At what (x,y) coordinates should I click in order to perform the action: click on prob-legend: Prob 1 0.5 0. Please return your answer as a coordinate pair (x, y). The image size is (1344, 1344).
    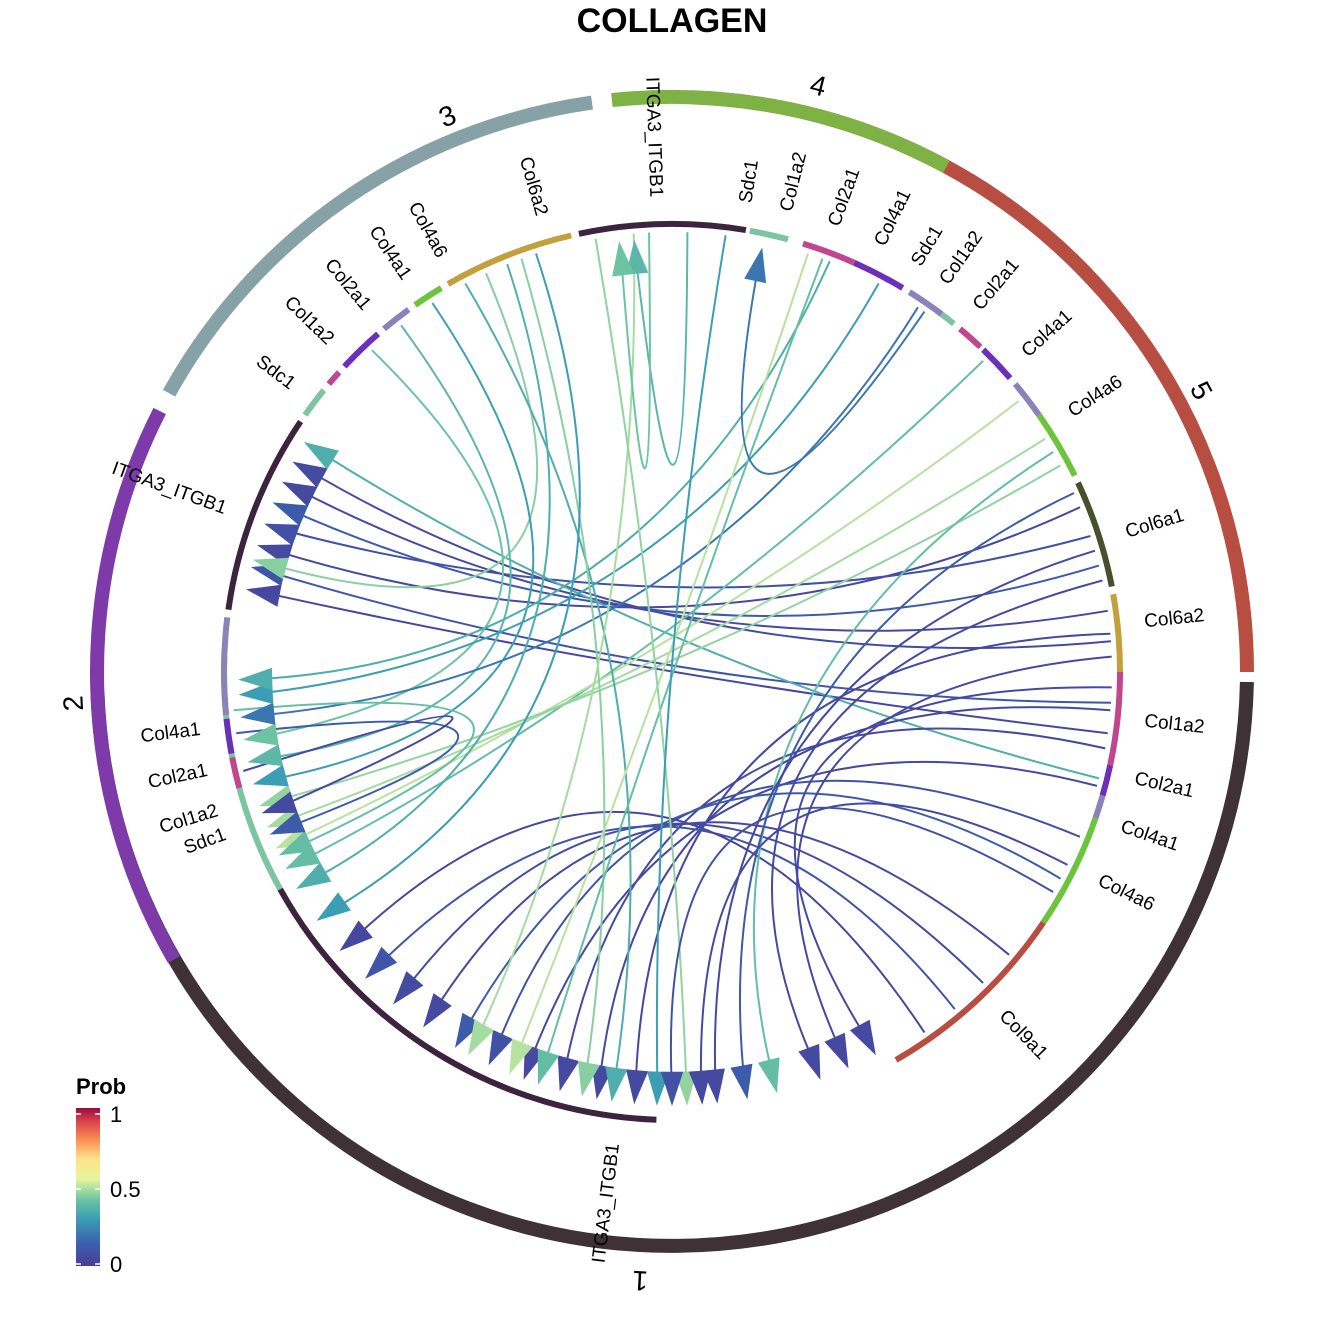
    Looking at the image, I should click on (108, 1175).